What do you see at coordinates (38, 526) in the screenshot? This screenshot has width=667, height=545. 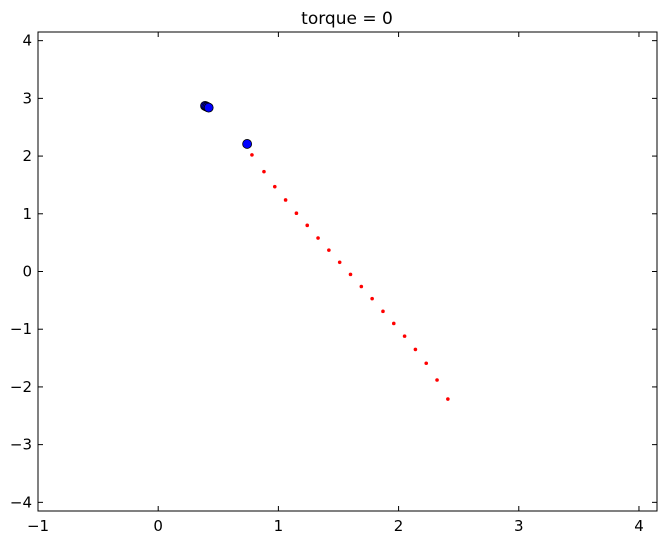 I see `x-tick-label: −1` at bounding box center [38, 526].